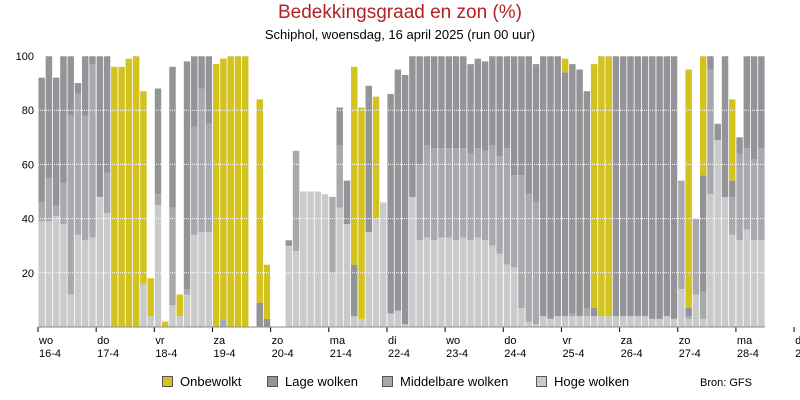  What do you see at coordinates (321, 381) in the screenshot?
I see `legend-label-lage-wolken: Lage wolken` at bounding box center [321, 381].